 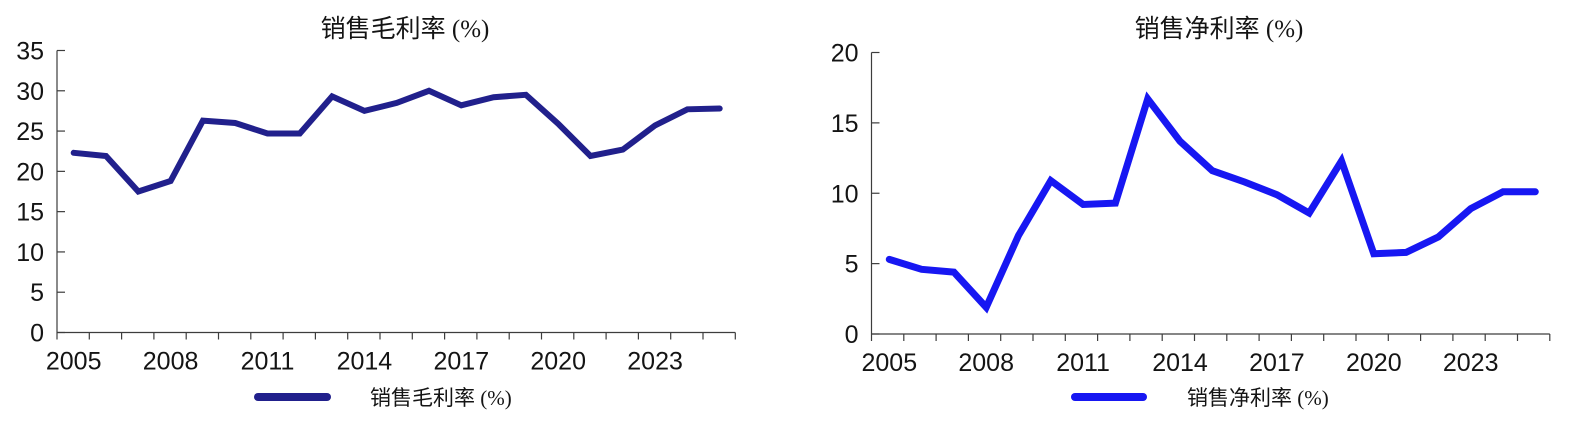 What do you see at coordinates (1258, 398) in the screenshot?
I see `legend-label: 销售净利率 (%)` at bounding box center [1258, 398].